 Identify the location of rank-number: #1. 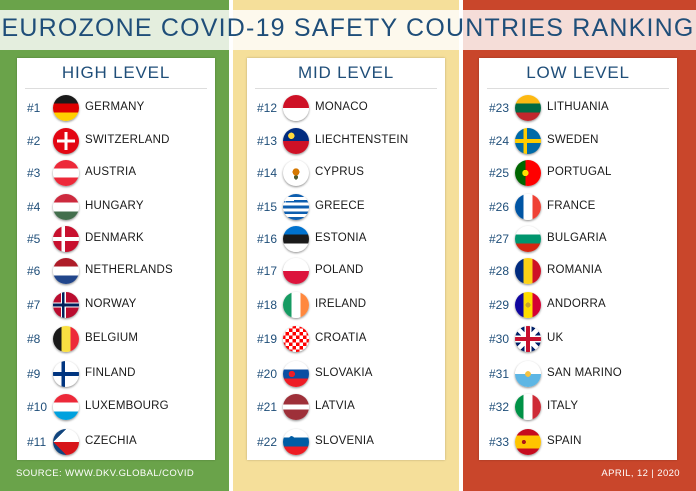
(34, 108).